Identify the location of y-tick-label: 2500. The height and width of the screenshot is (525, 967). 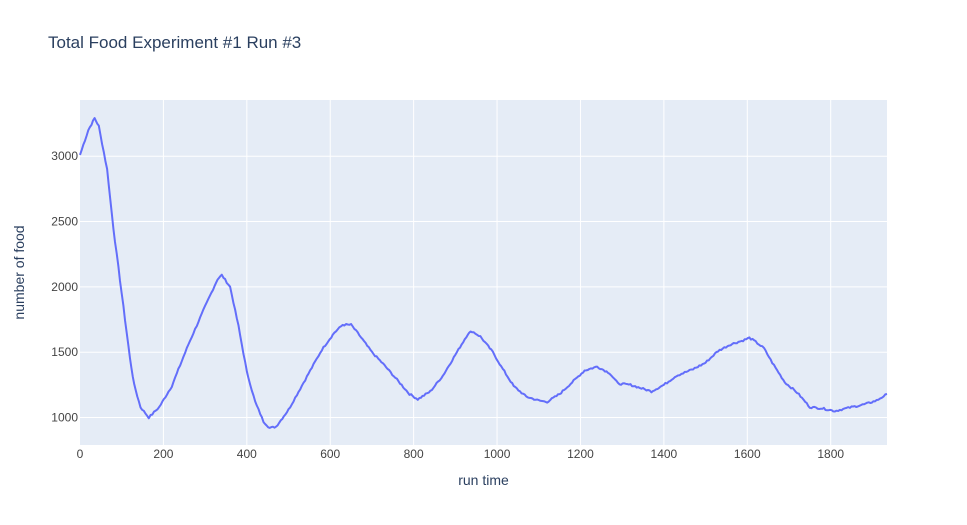
(64, 222).